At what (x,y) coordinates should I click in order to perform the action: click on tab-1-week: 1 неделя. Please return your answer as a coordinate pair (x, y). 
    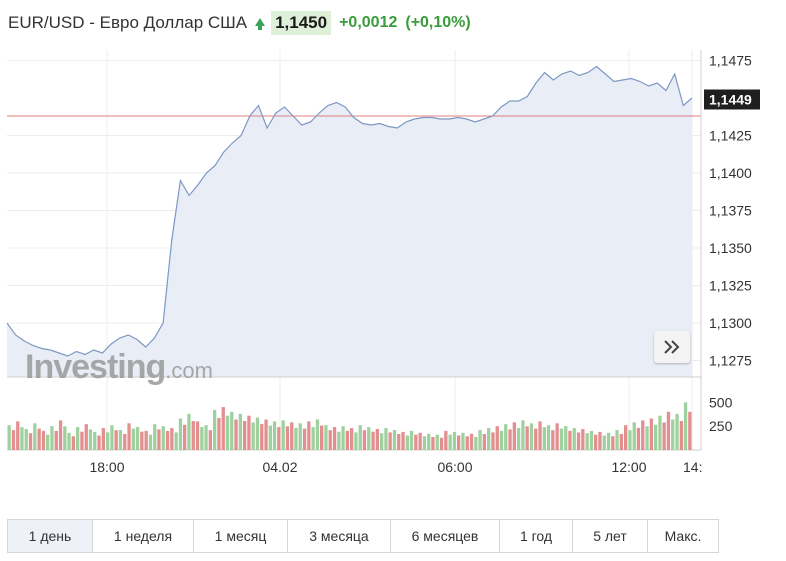
    Looking at the image, I should click on (143, 536).